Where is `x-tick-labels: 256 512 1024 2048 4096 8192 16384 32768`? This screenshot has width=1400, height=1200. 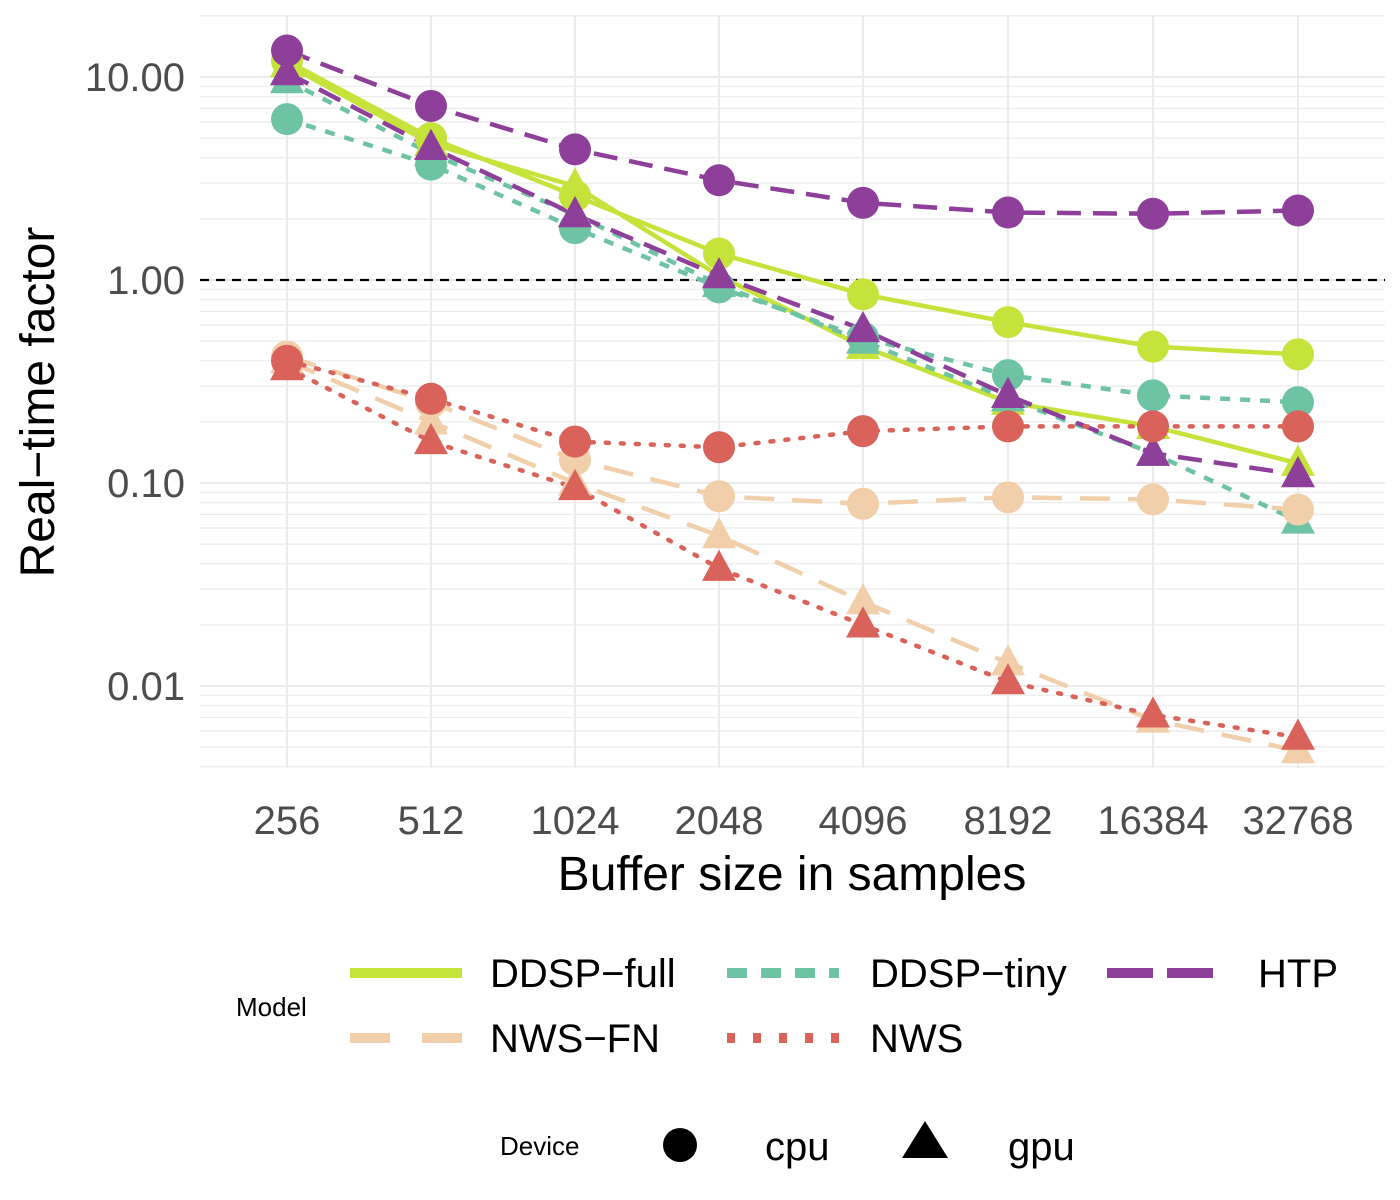
x-tick-labels: 256 512 1024 2048 4096 8192 16384 32768 is located at coordinates (804, 821).